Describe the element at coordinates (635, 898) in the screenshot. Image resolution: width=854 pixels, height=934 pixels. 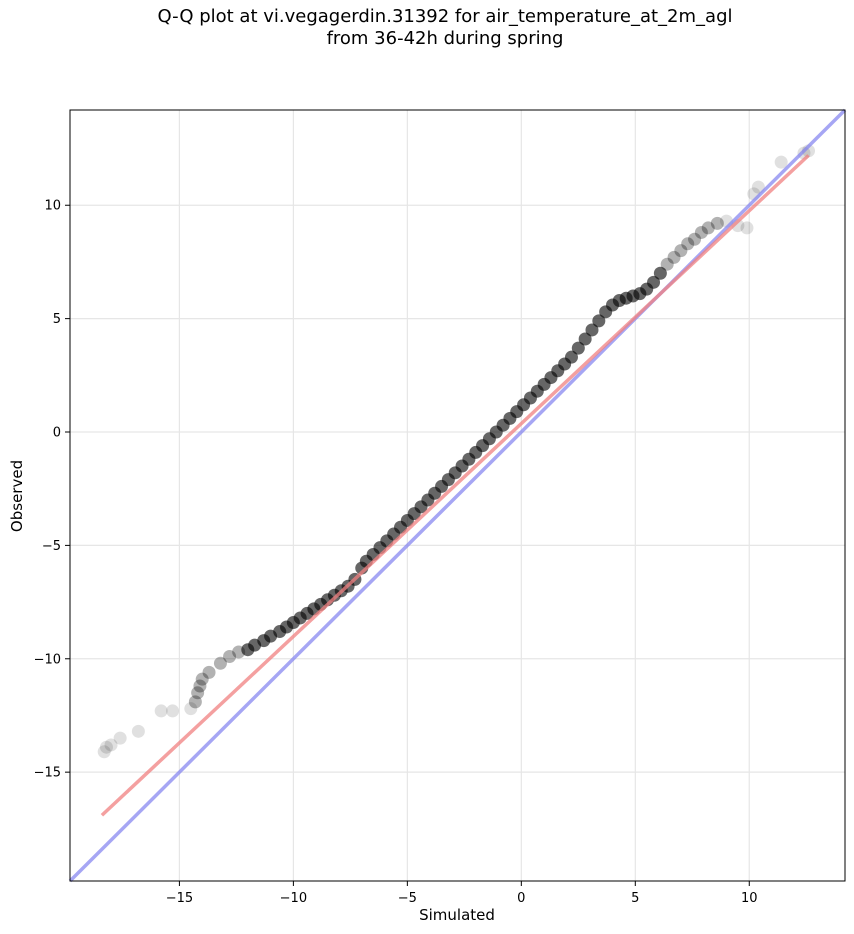
I see `x-tick-label: 5` at that location.